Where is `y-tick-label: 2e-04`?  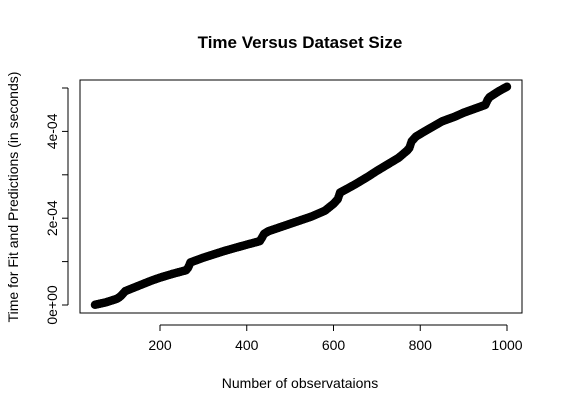 y-tick-label: 2e-04 is located at coordinates (52, 218).